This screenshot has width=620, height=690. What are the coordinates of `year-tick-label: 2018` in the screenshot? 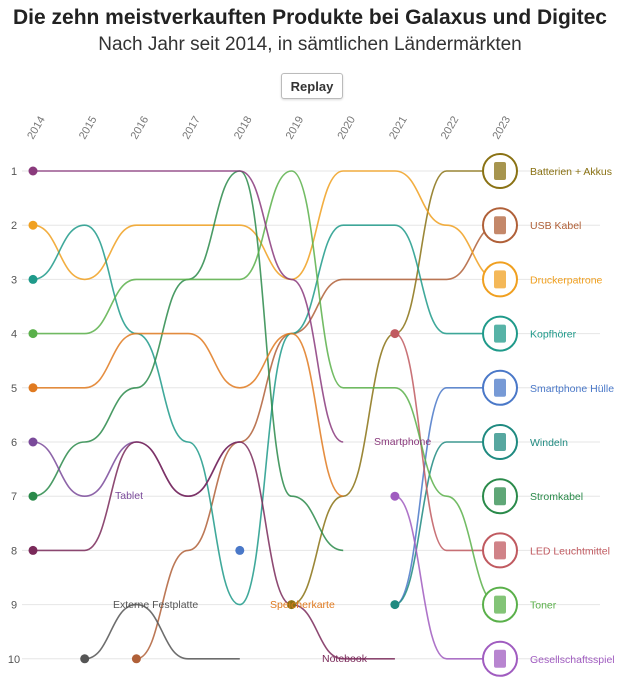 It's located at (243, 127).